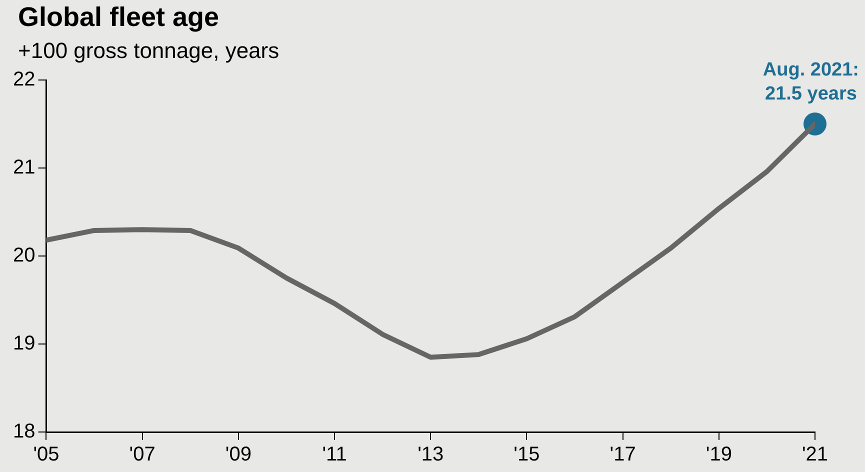  Describe the element at coordinates (24, 255) in the screenshot. I see `y-tick-label: 20` at that location.